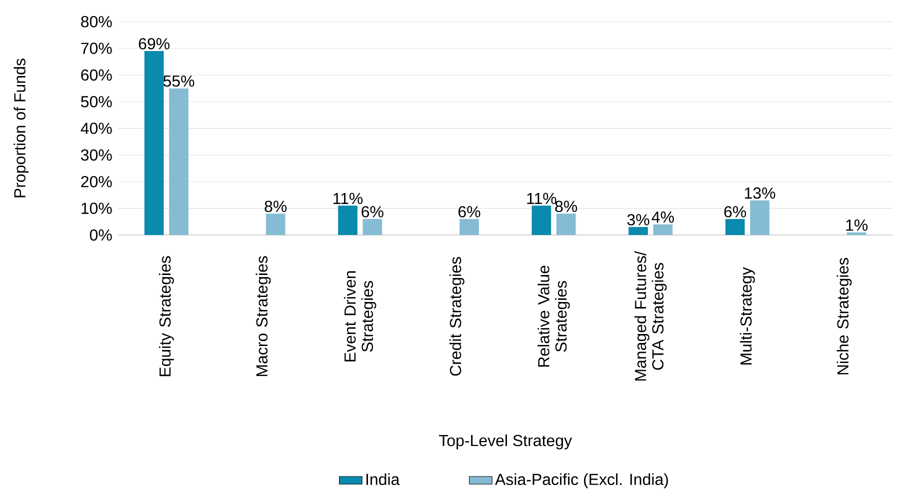 Image resolution: width=904 pixels, height=493 pixels. I want to click on x-tick-label: Event Driven Strategies, so click(360, 316).